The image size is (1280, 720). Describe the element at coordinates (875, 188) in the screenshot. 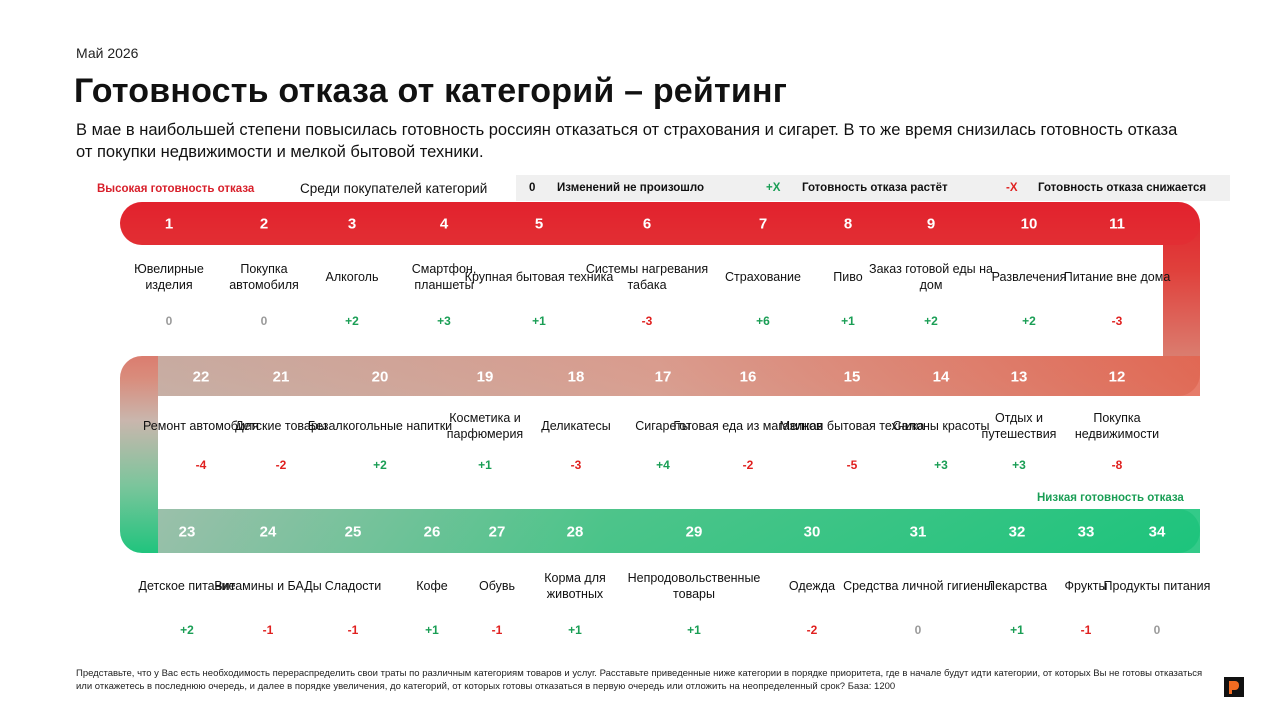

I see `legend-plus-text: Готовность отказа растёт` at that location.